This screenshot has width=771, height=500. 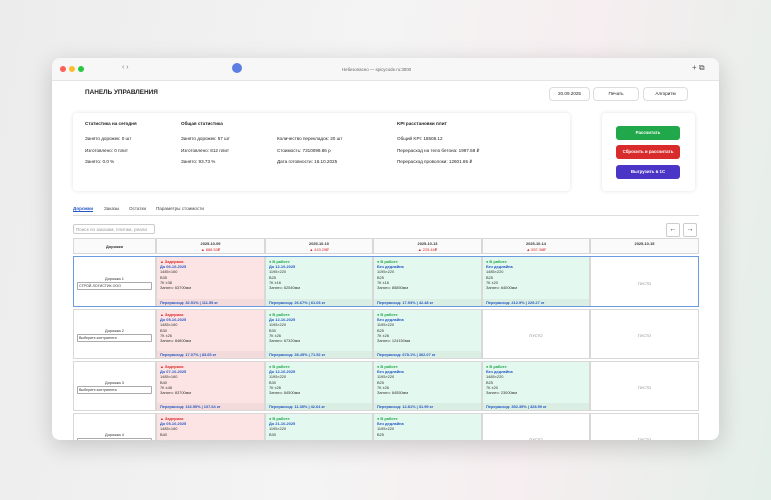 I want to click on column-header: 2025-10-13 ▲ 225.44₽, so click(x=427, y=246).